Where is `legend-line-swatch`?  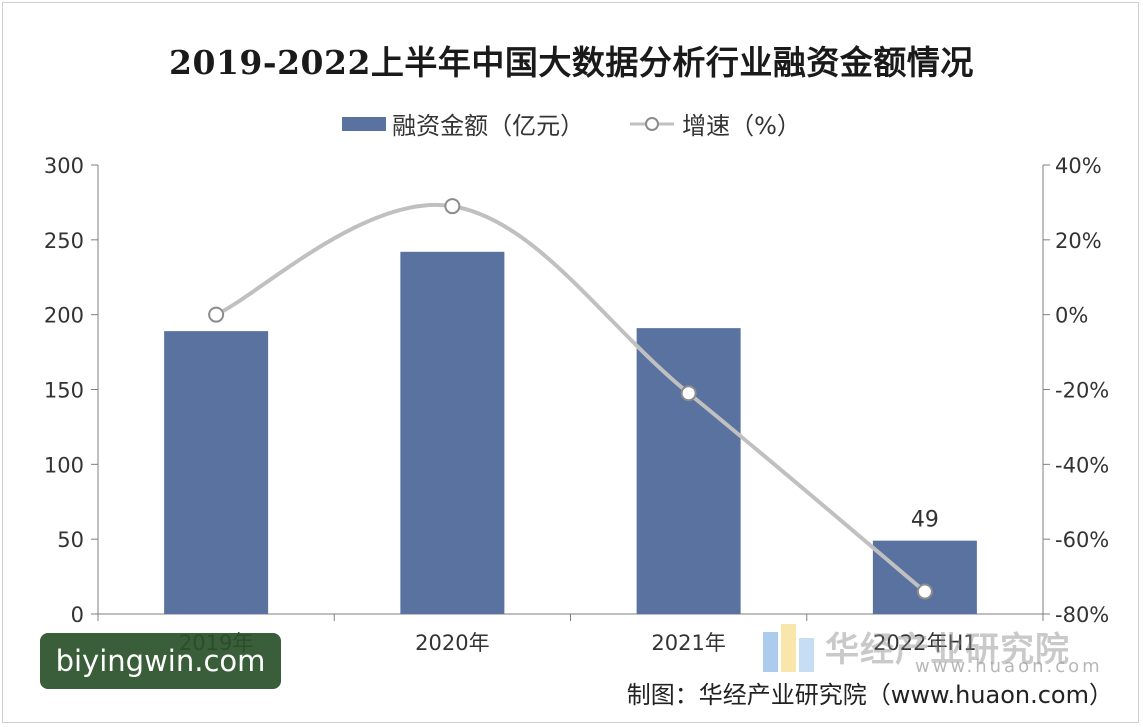 legend-line-swatch is located at coordinates (652, 123).